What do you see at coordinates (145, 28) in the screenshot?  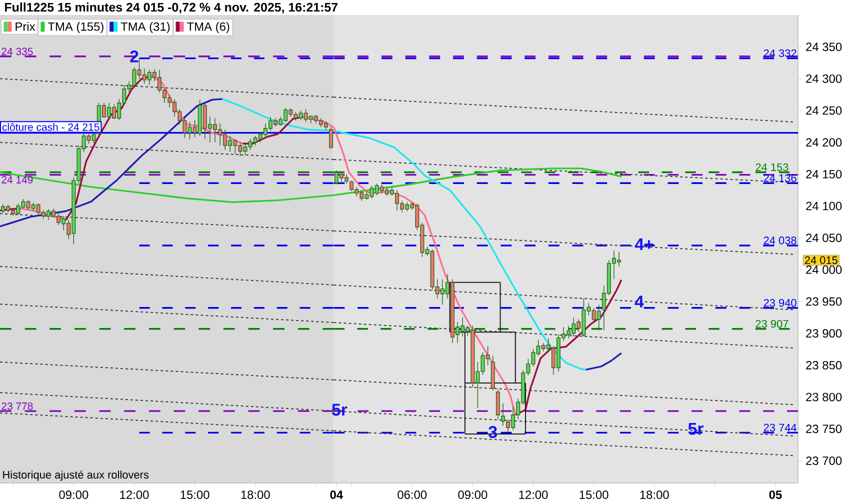 I see `legend-label: TMA (31)` at bounding box center [145, 28].